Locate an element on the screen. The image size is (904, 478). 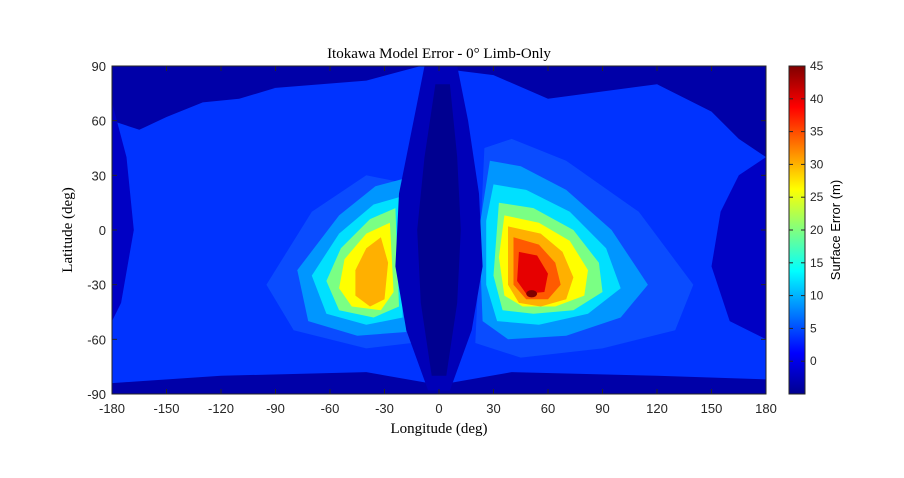
colorbar-tick-label: 20 is located at coordinates (817, 230).